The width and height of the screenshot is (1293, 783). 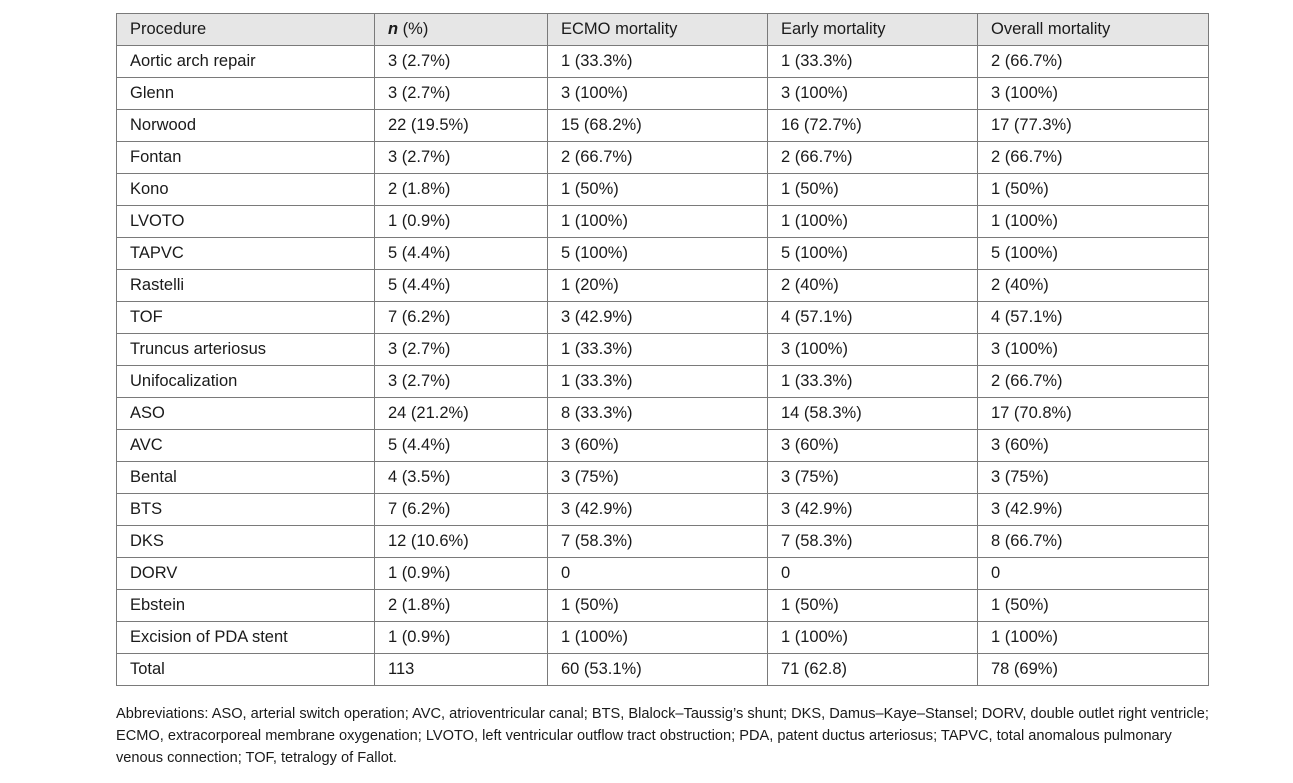 What do you see at coordinates (461, 29) in the screenshot?
I see `header-n-percent: n (%)` at bounding box center [461, 29].